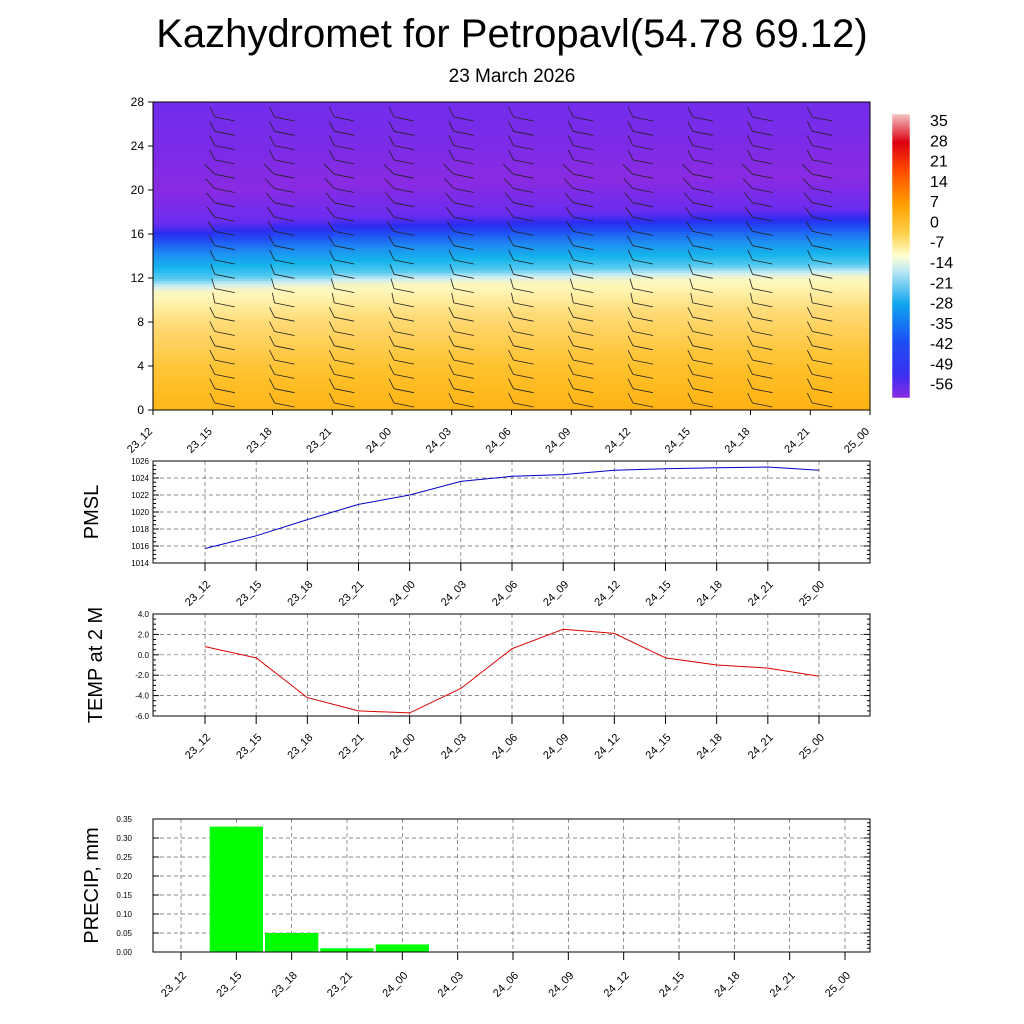 The image size is (1024, 1024). I want to click on colorbar-label: -42, so click(941, 344).